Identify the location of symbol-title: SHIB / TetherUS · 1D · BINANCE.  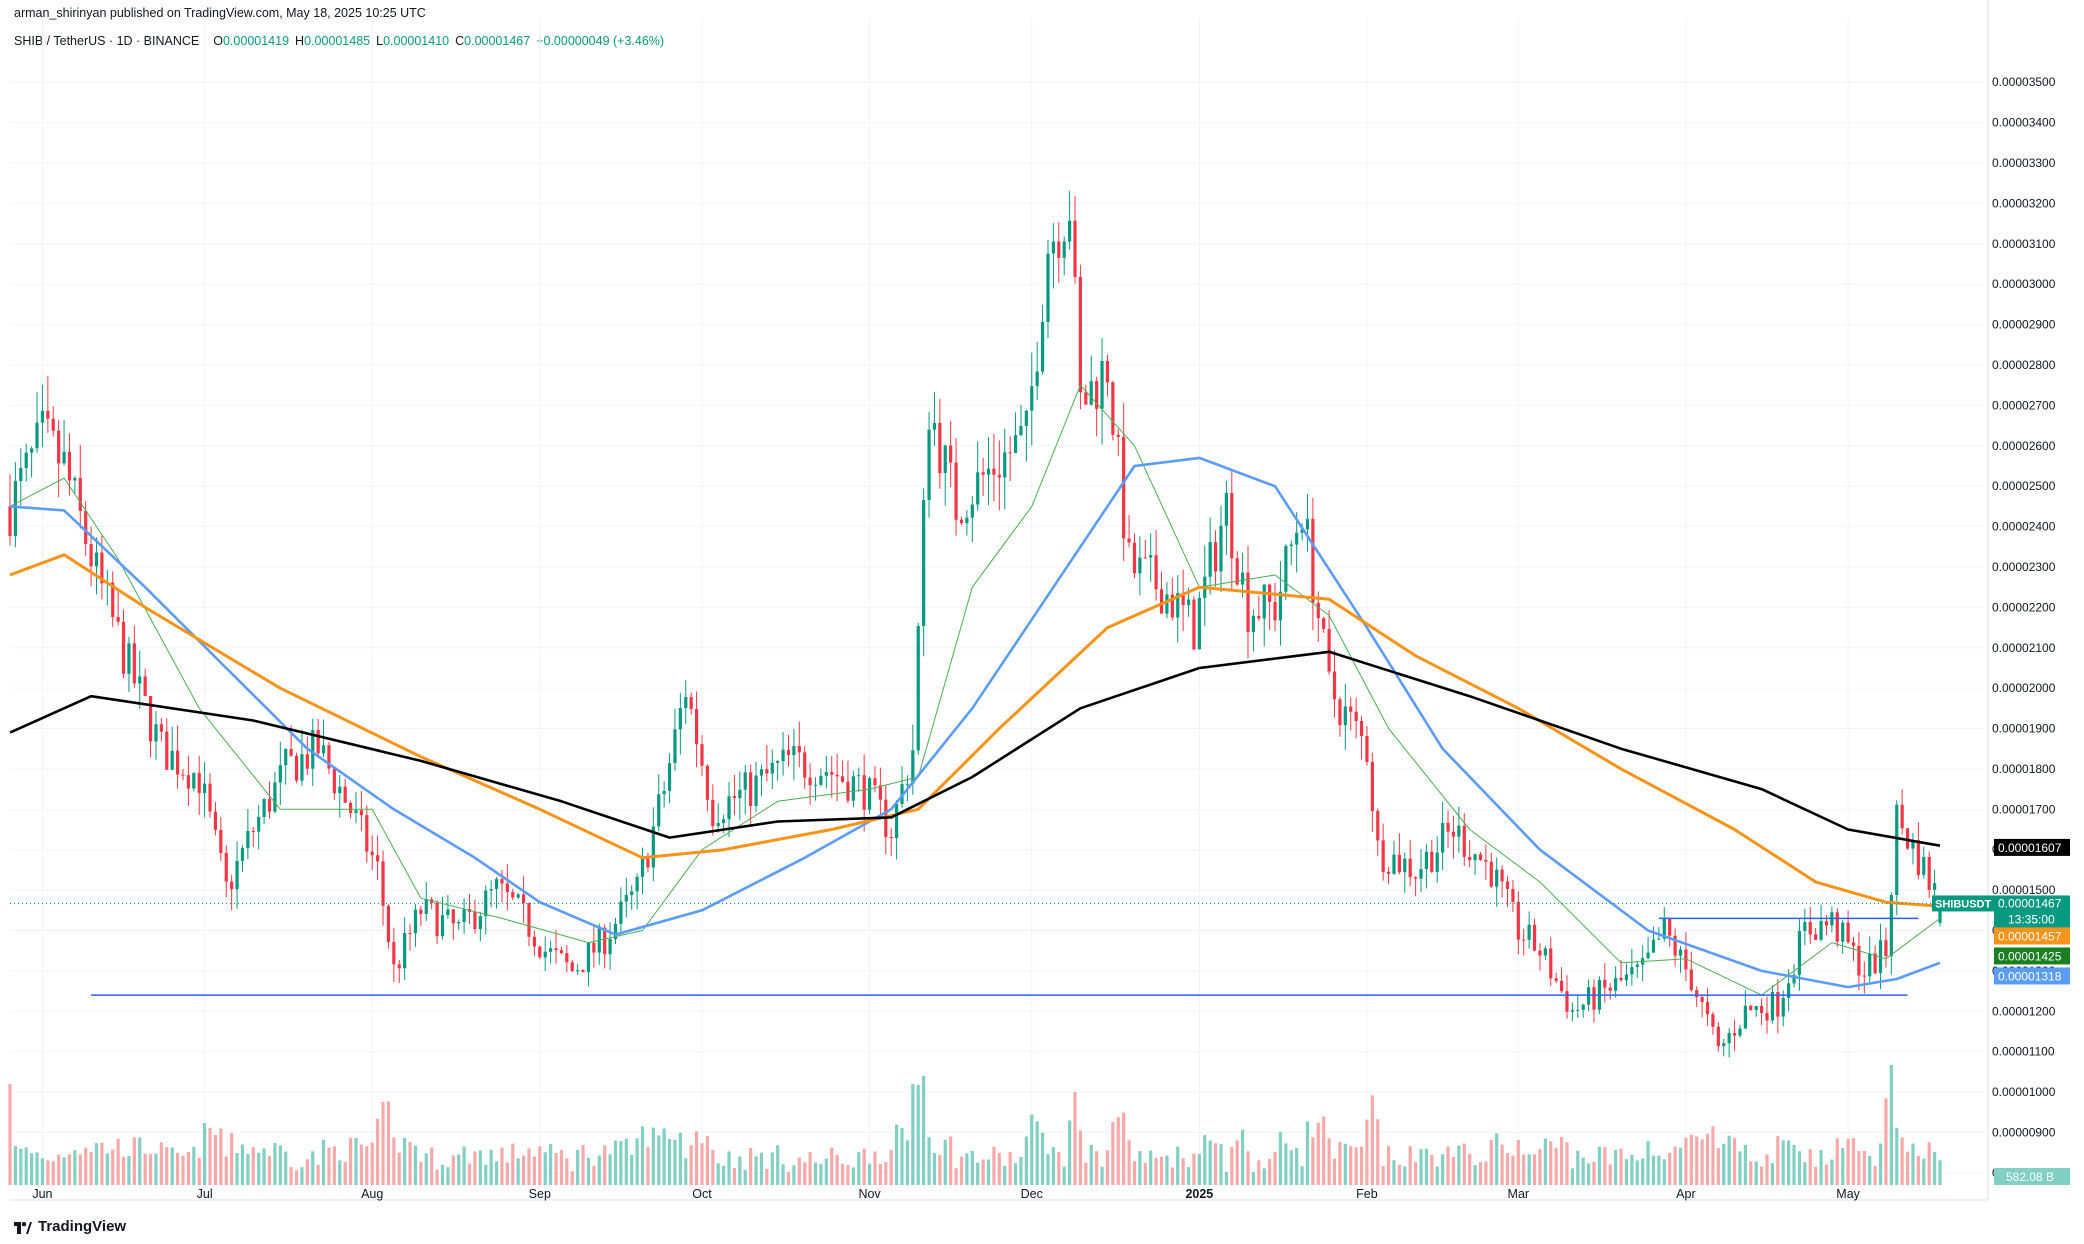
(107, 41).